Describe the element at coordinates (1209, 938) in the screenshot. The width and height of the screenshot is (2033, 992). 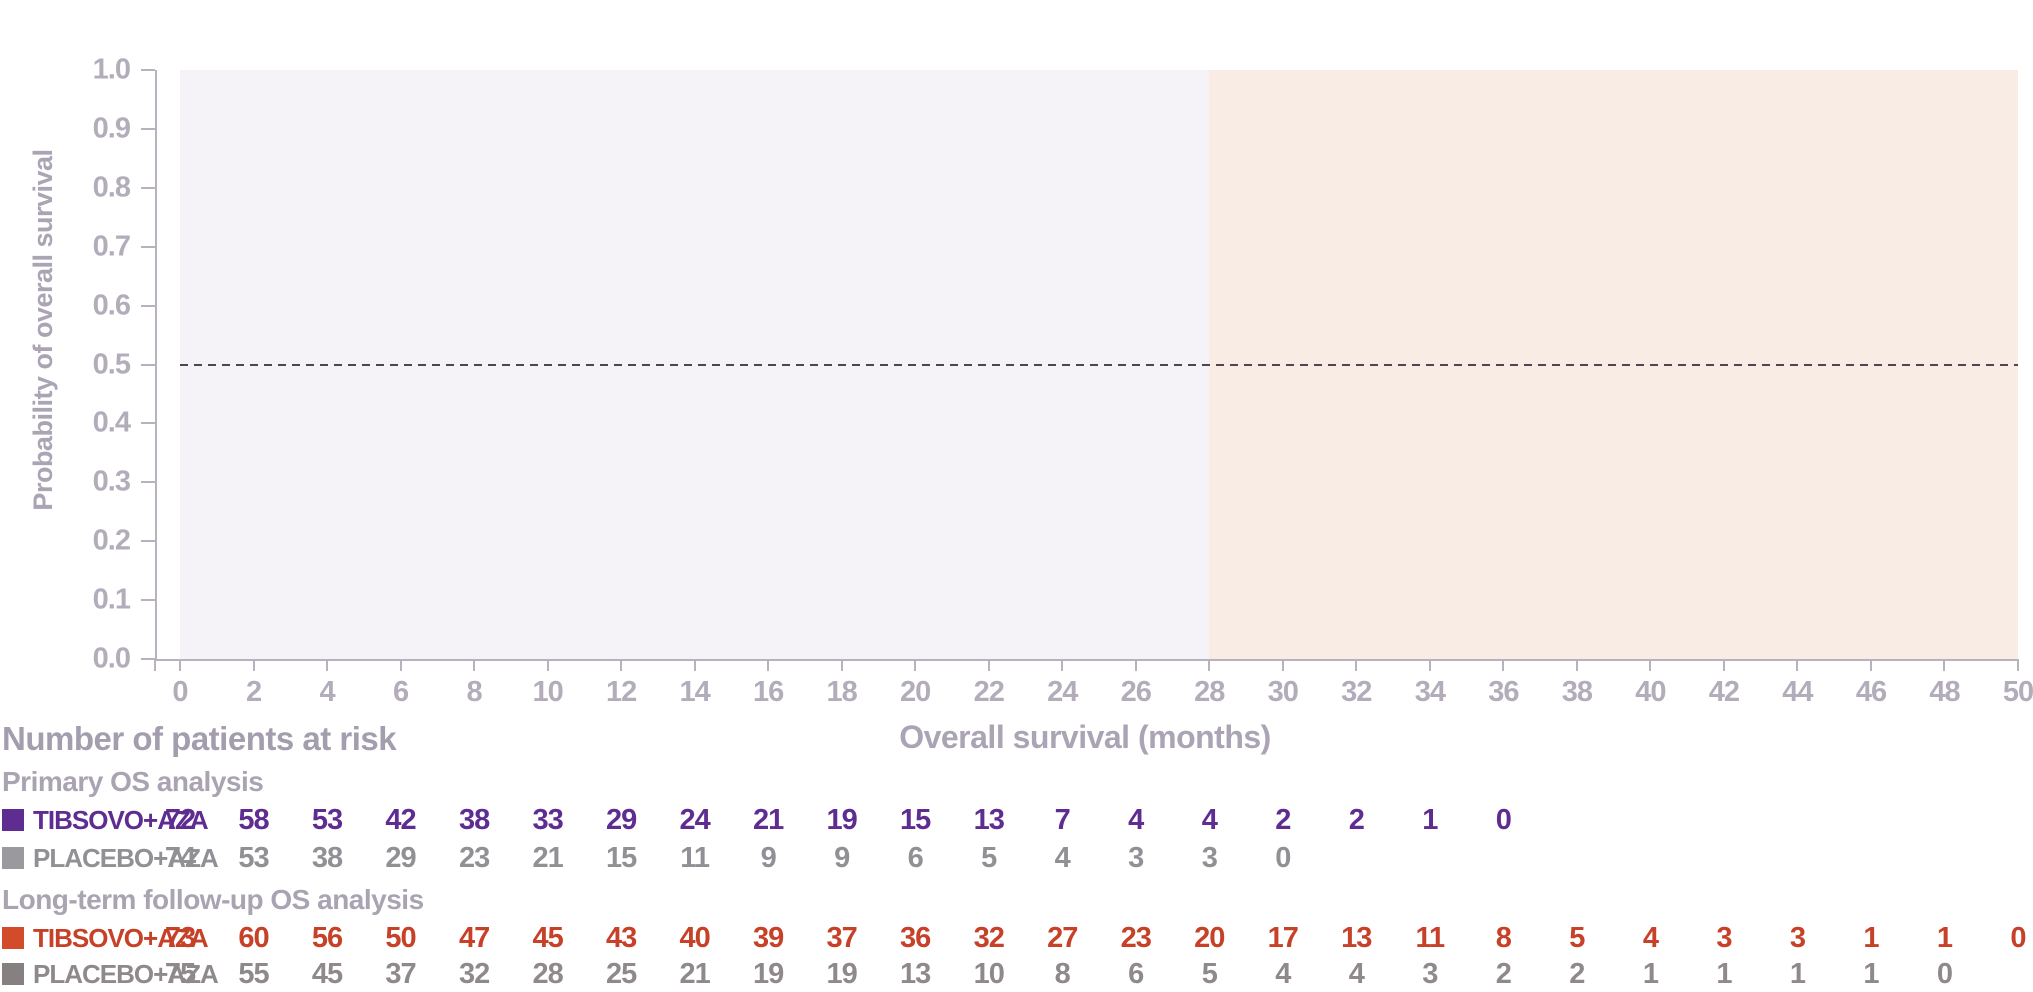
I see `risk-value: 20` at that location.